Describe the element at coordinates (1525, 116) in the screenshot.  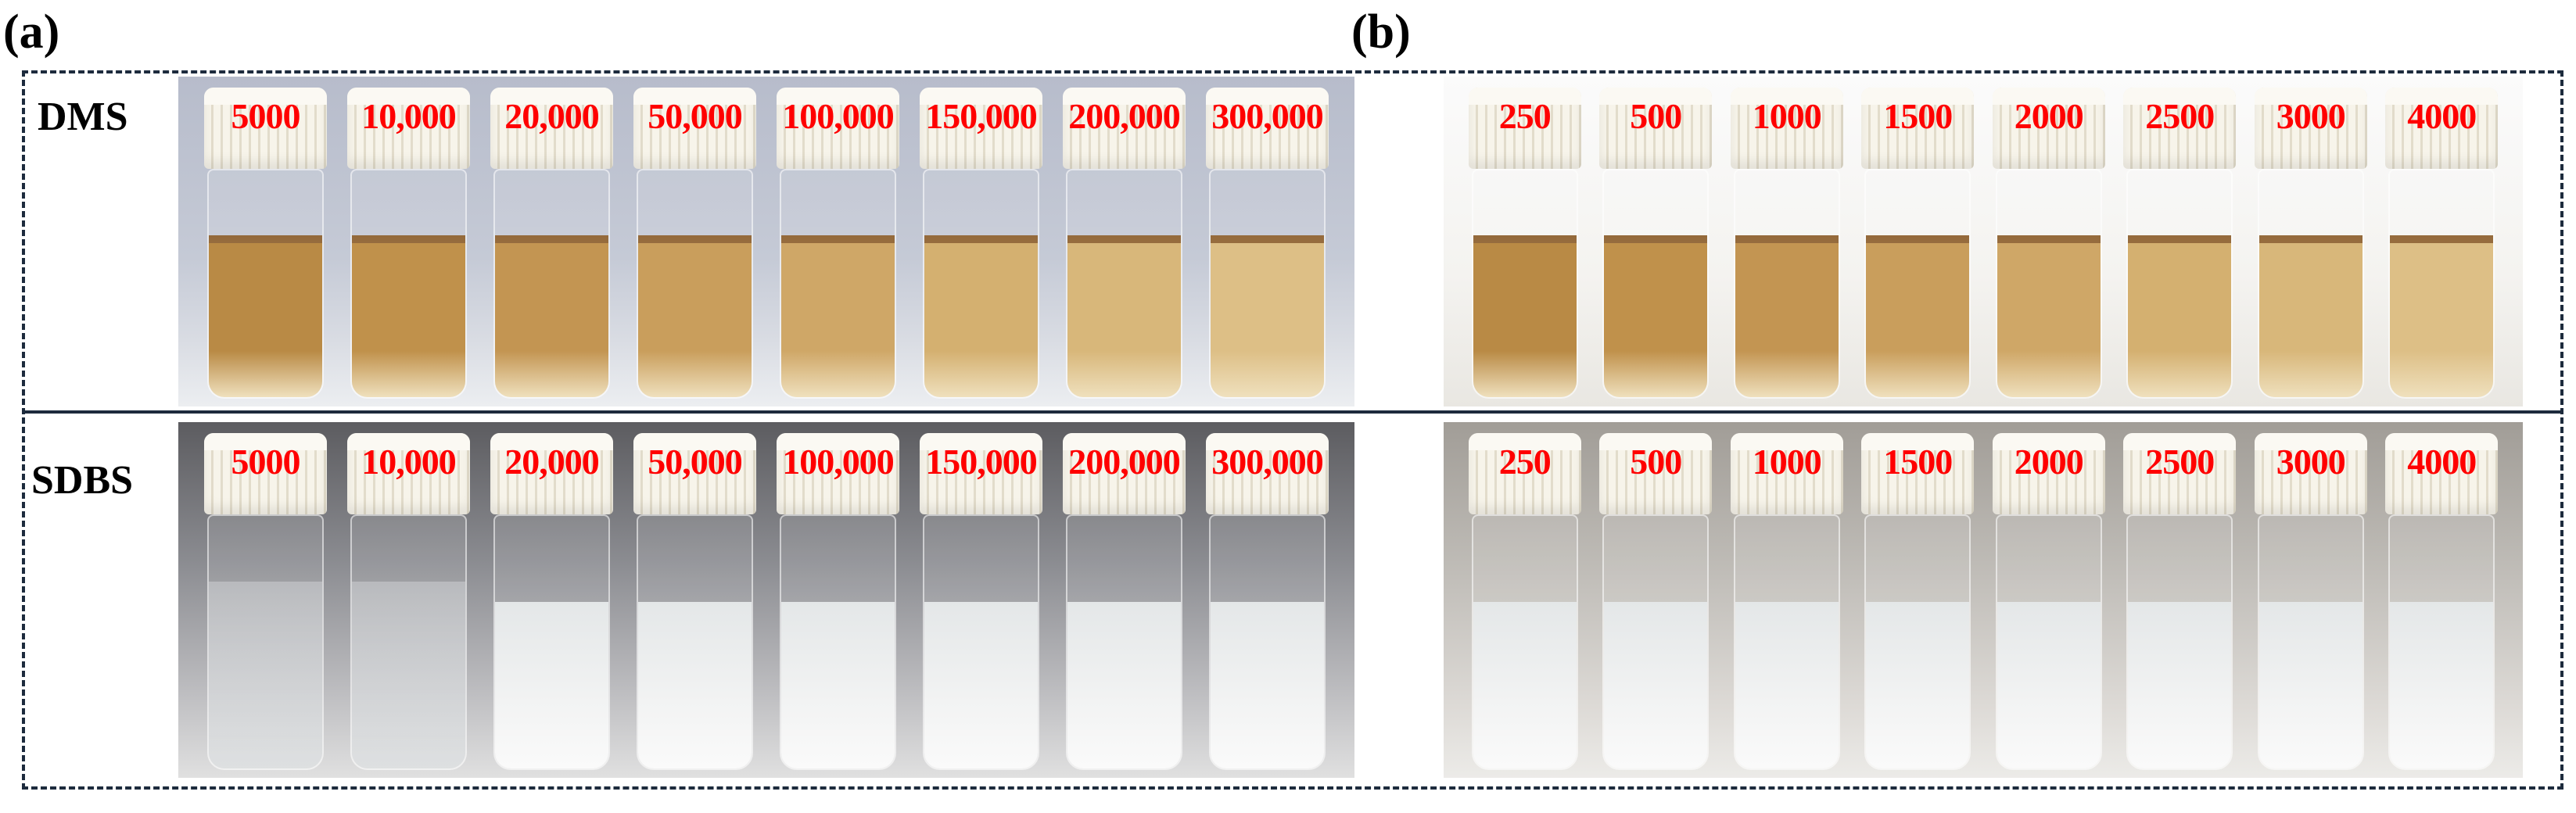
I see `concentration-label: 250` at that location.